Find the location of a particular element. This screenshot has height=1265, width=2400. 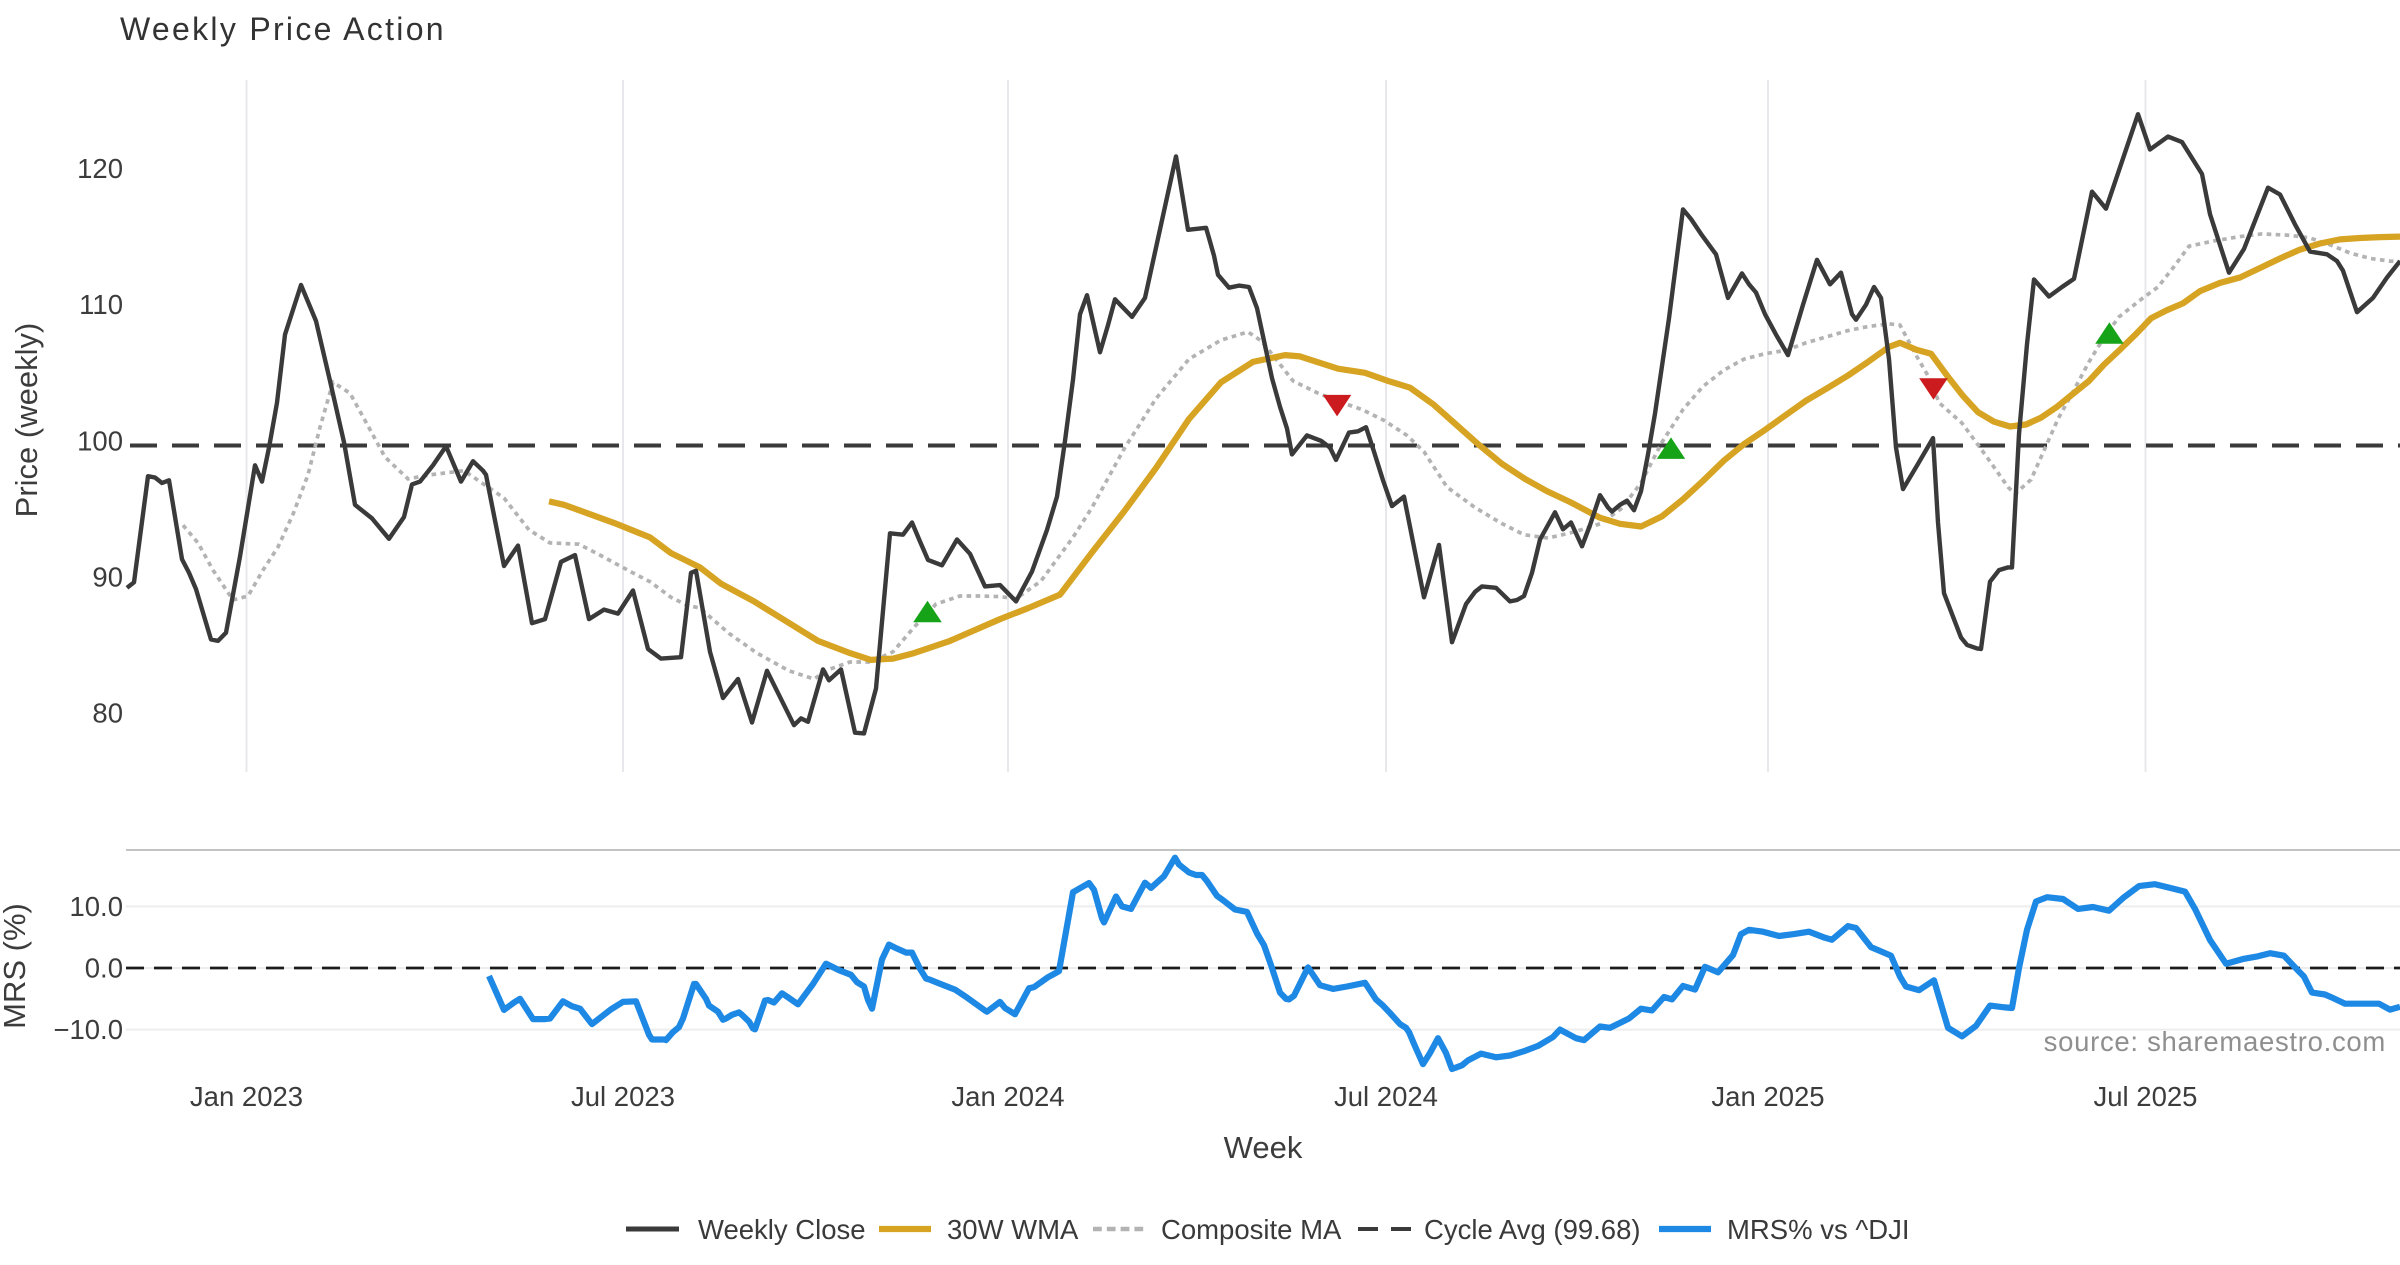

svg-text: Jul 2025 is located at coordinates (2146, 1096).